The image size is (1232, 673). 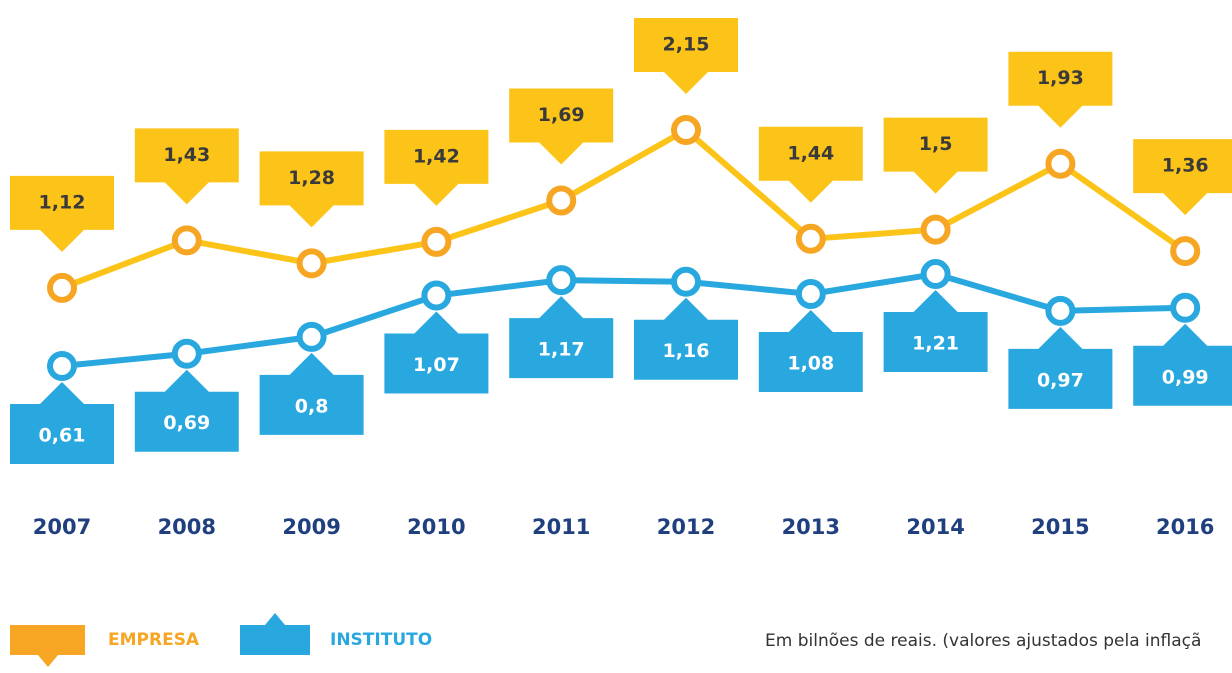 I want to click on legend-label: INSTITUTO, so click(x=381, y=640).